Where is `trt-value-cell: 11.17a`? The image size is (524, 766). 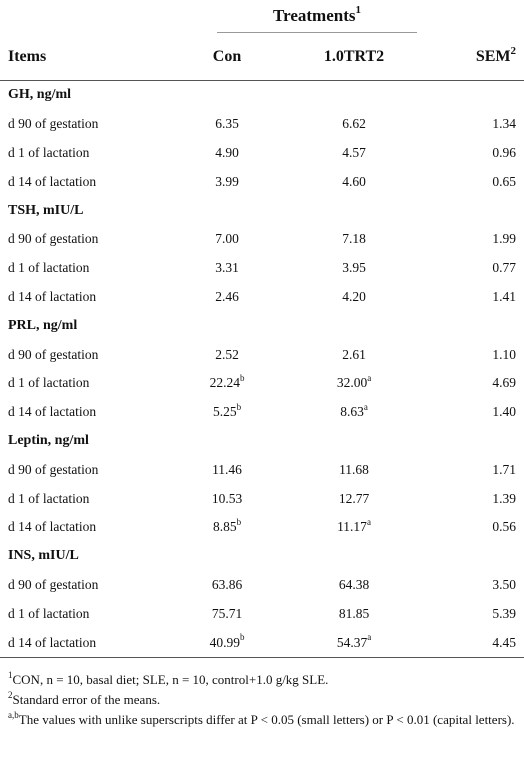 trt-value-cell: 11.17a is located at coordinates (354, 527).